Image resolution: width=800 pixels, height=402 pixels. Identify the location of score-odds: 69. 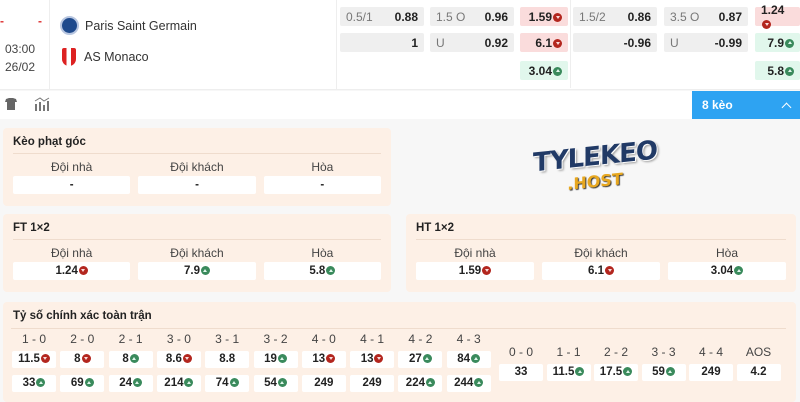
(82, 383).